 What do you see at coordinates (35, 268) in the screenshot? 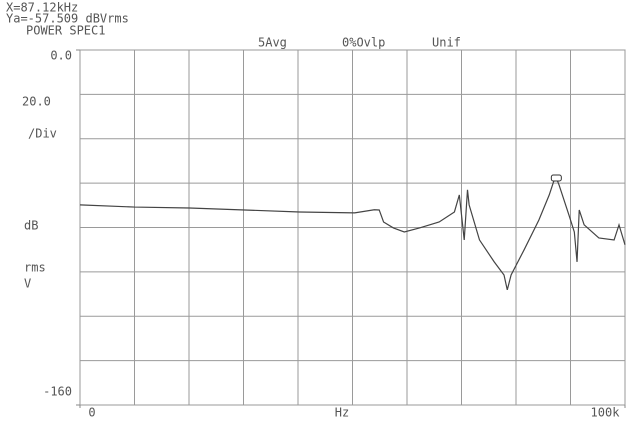
I see `y-unit: rms` at bounding box center [35, 268].